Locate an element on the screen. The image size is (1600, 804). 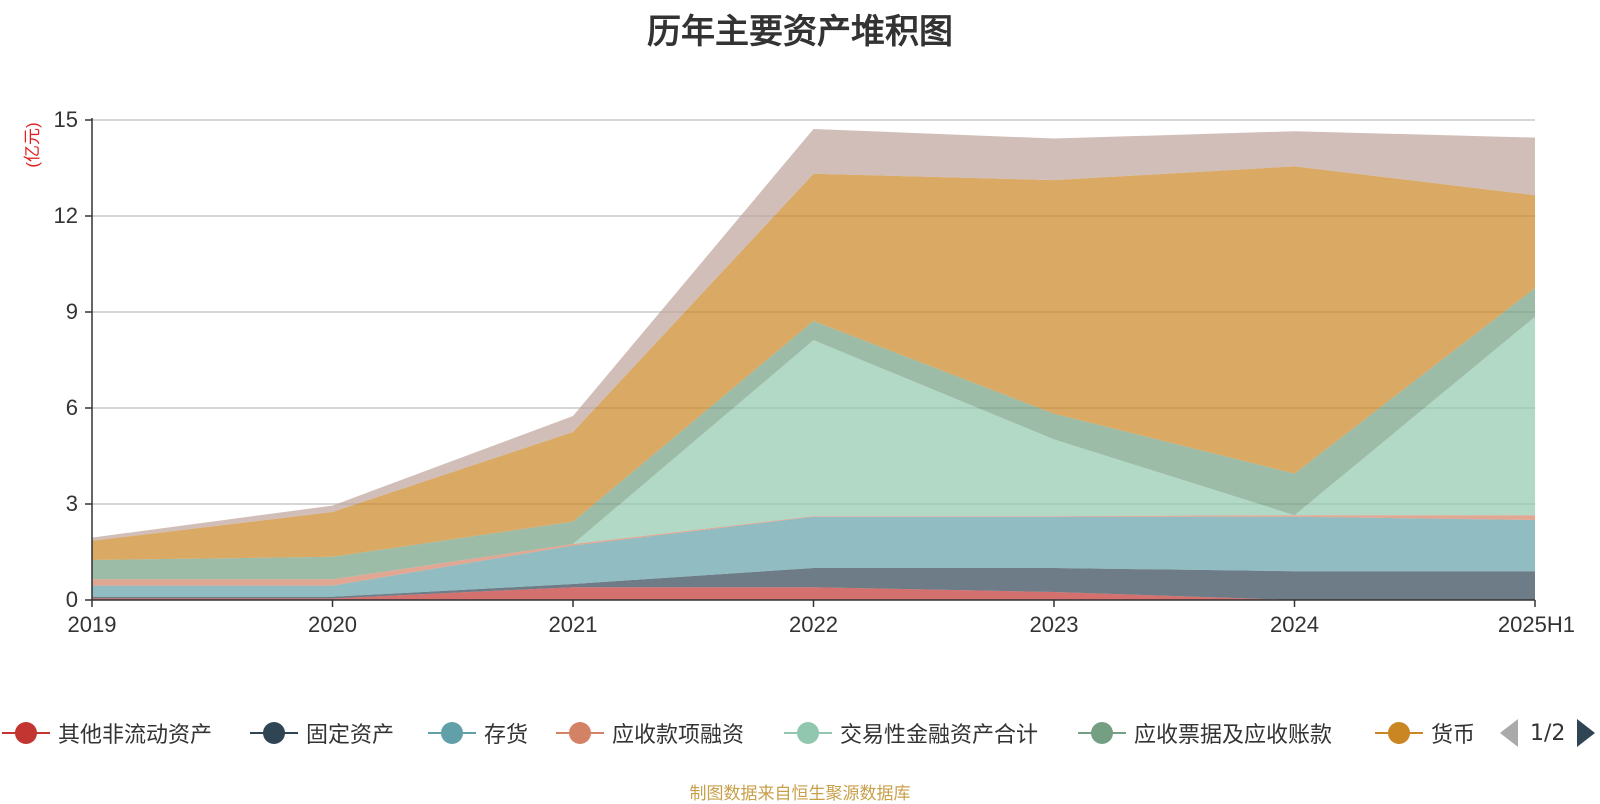
legend-item-2: 存货 is located at coordinates (478, 733).